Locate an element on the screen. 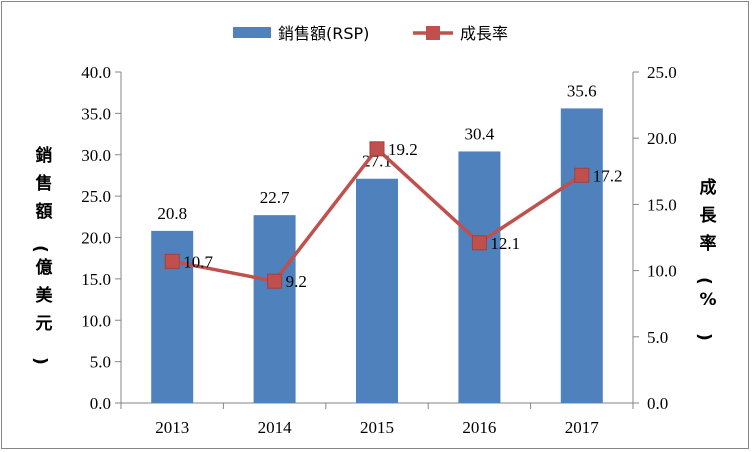  bar-data-label: 35.6 is located at coordinates (582, 90).